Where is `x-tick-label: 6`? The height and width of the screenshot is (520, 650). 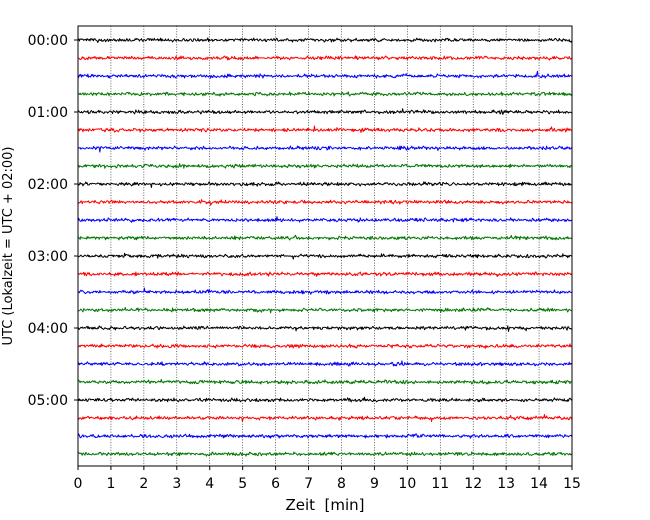
x-tick-label: 6 is located at coordinates (275, 484).